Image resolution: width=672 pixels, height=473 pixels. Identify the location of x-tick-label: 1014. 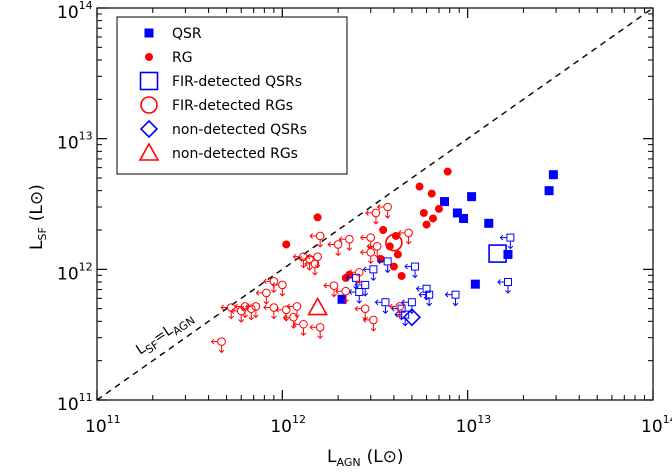
(656, 425).